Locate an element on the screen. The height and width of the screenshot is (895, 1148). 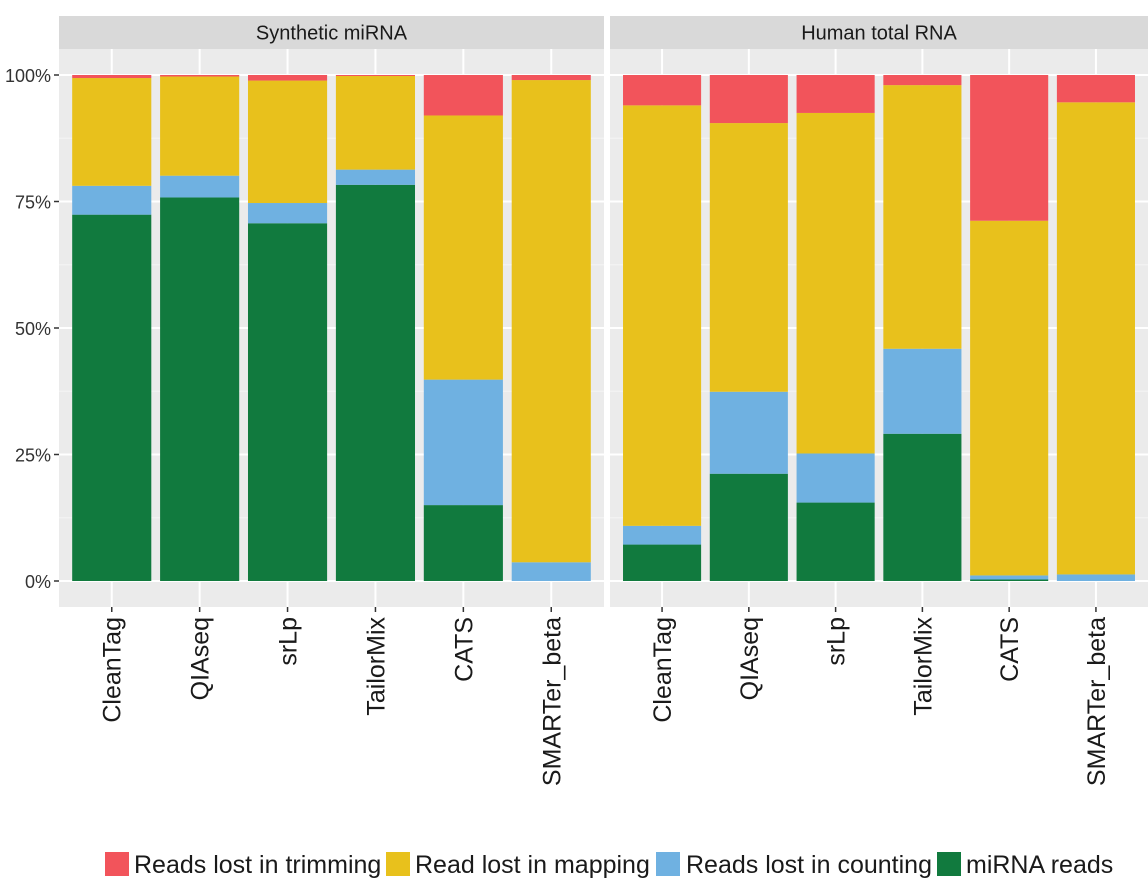
bar-synthetic-mirna-cats-mirna-reads is located at coordinates (463, 543).